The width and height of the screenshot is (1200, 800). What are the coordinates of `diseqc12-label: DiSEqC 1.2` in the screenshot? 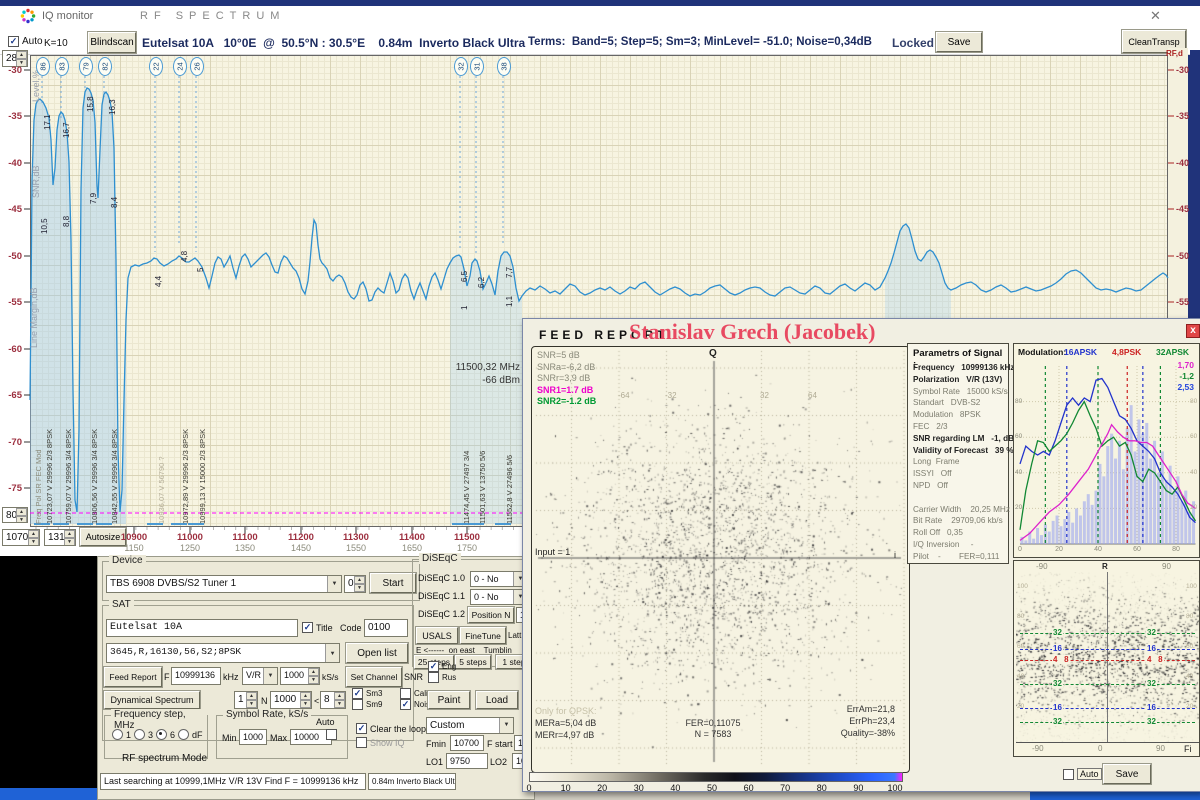 It's located at (442, 614).